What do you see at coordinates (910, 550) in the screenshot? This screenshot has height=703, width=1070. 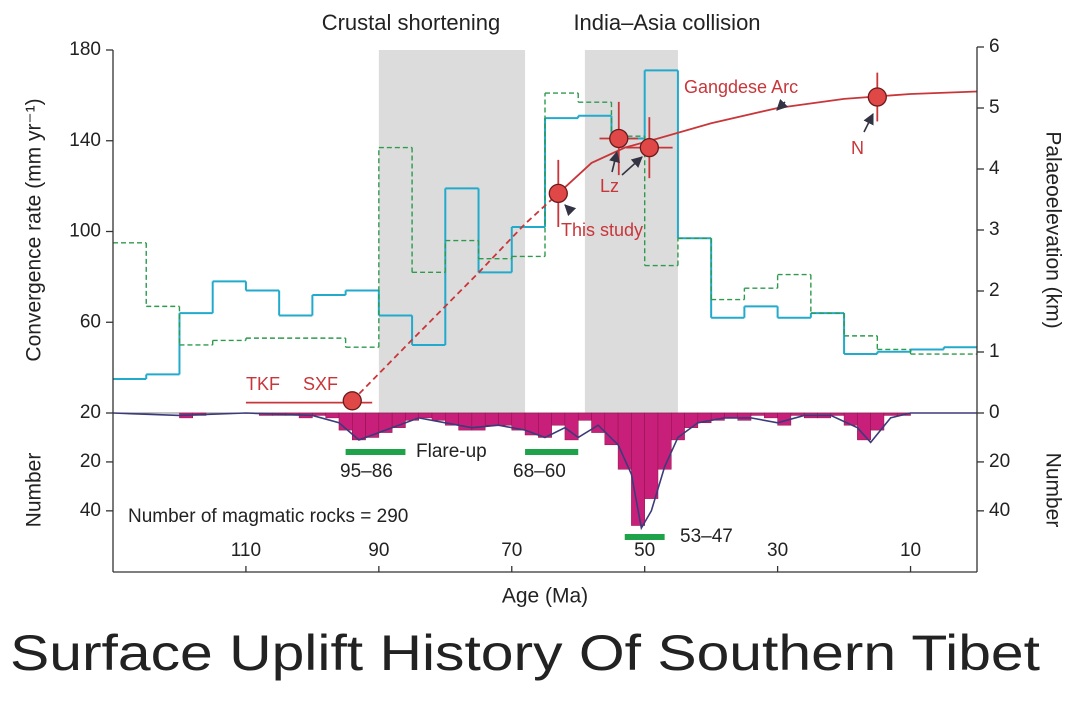 I see `x-tick-label: 10` at bounding box center [910, 550].